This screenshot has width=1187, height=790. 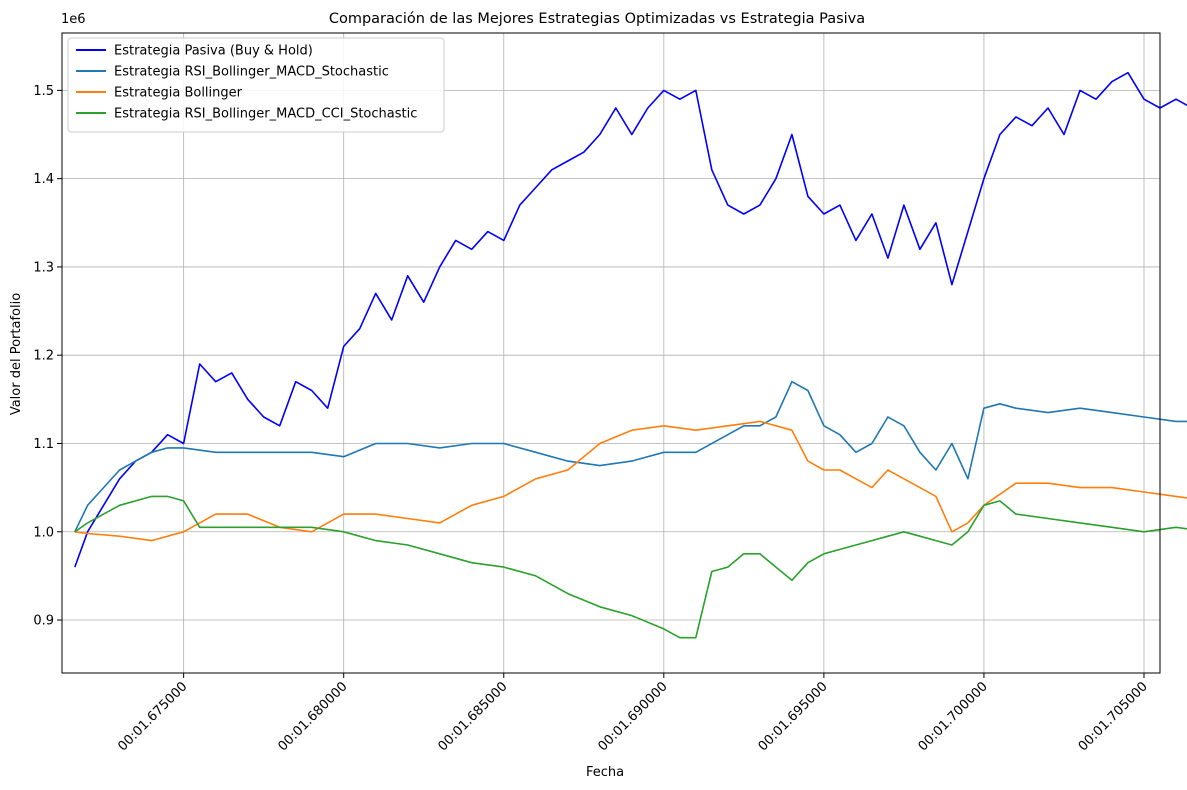 What do you see at coordinates (16, 354) in the screenshot?
I see `y-axis-title: Valor del Portafolio` at bounding box center [16, 354].